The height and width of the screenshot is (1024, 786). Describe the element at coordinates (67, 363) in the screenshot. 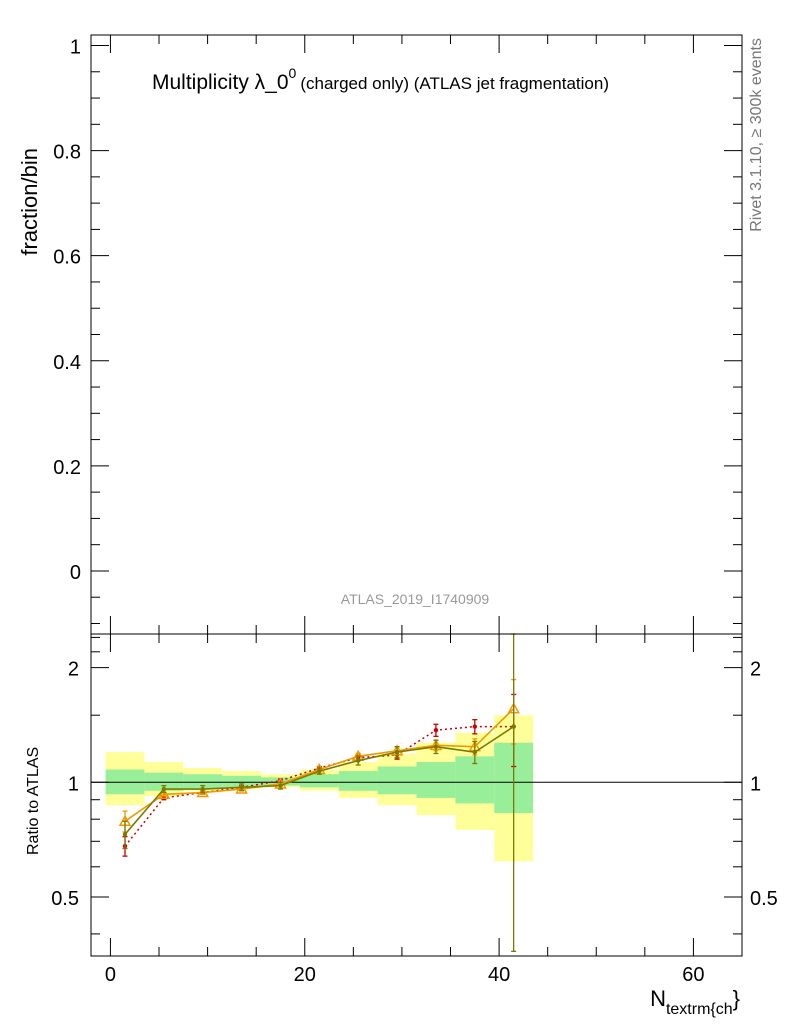

I see `main-y-tick-label: 0.4` at that location.